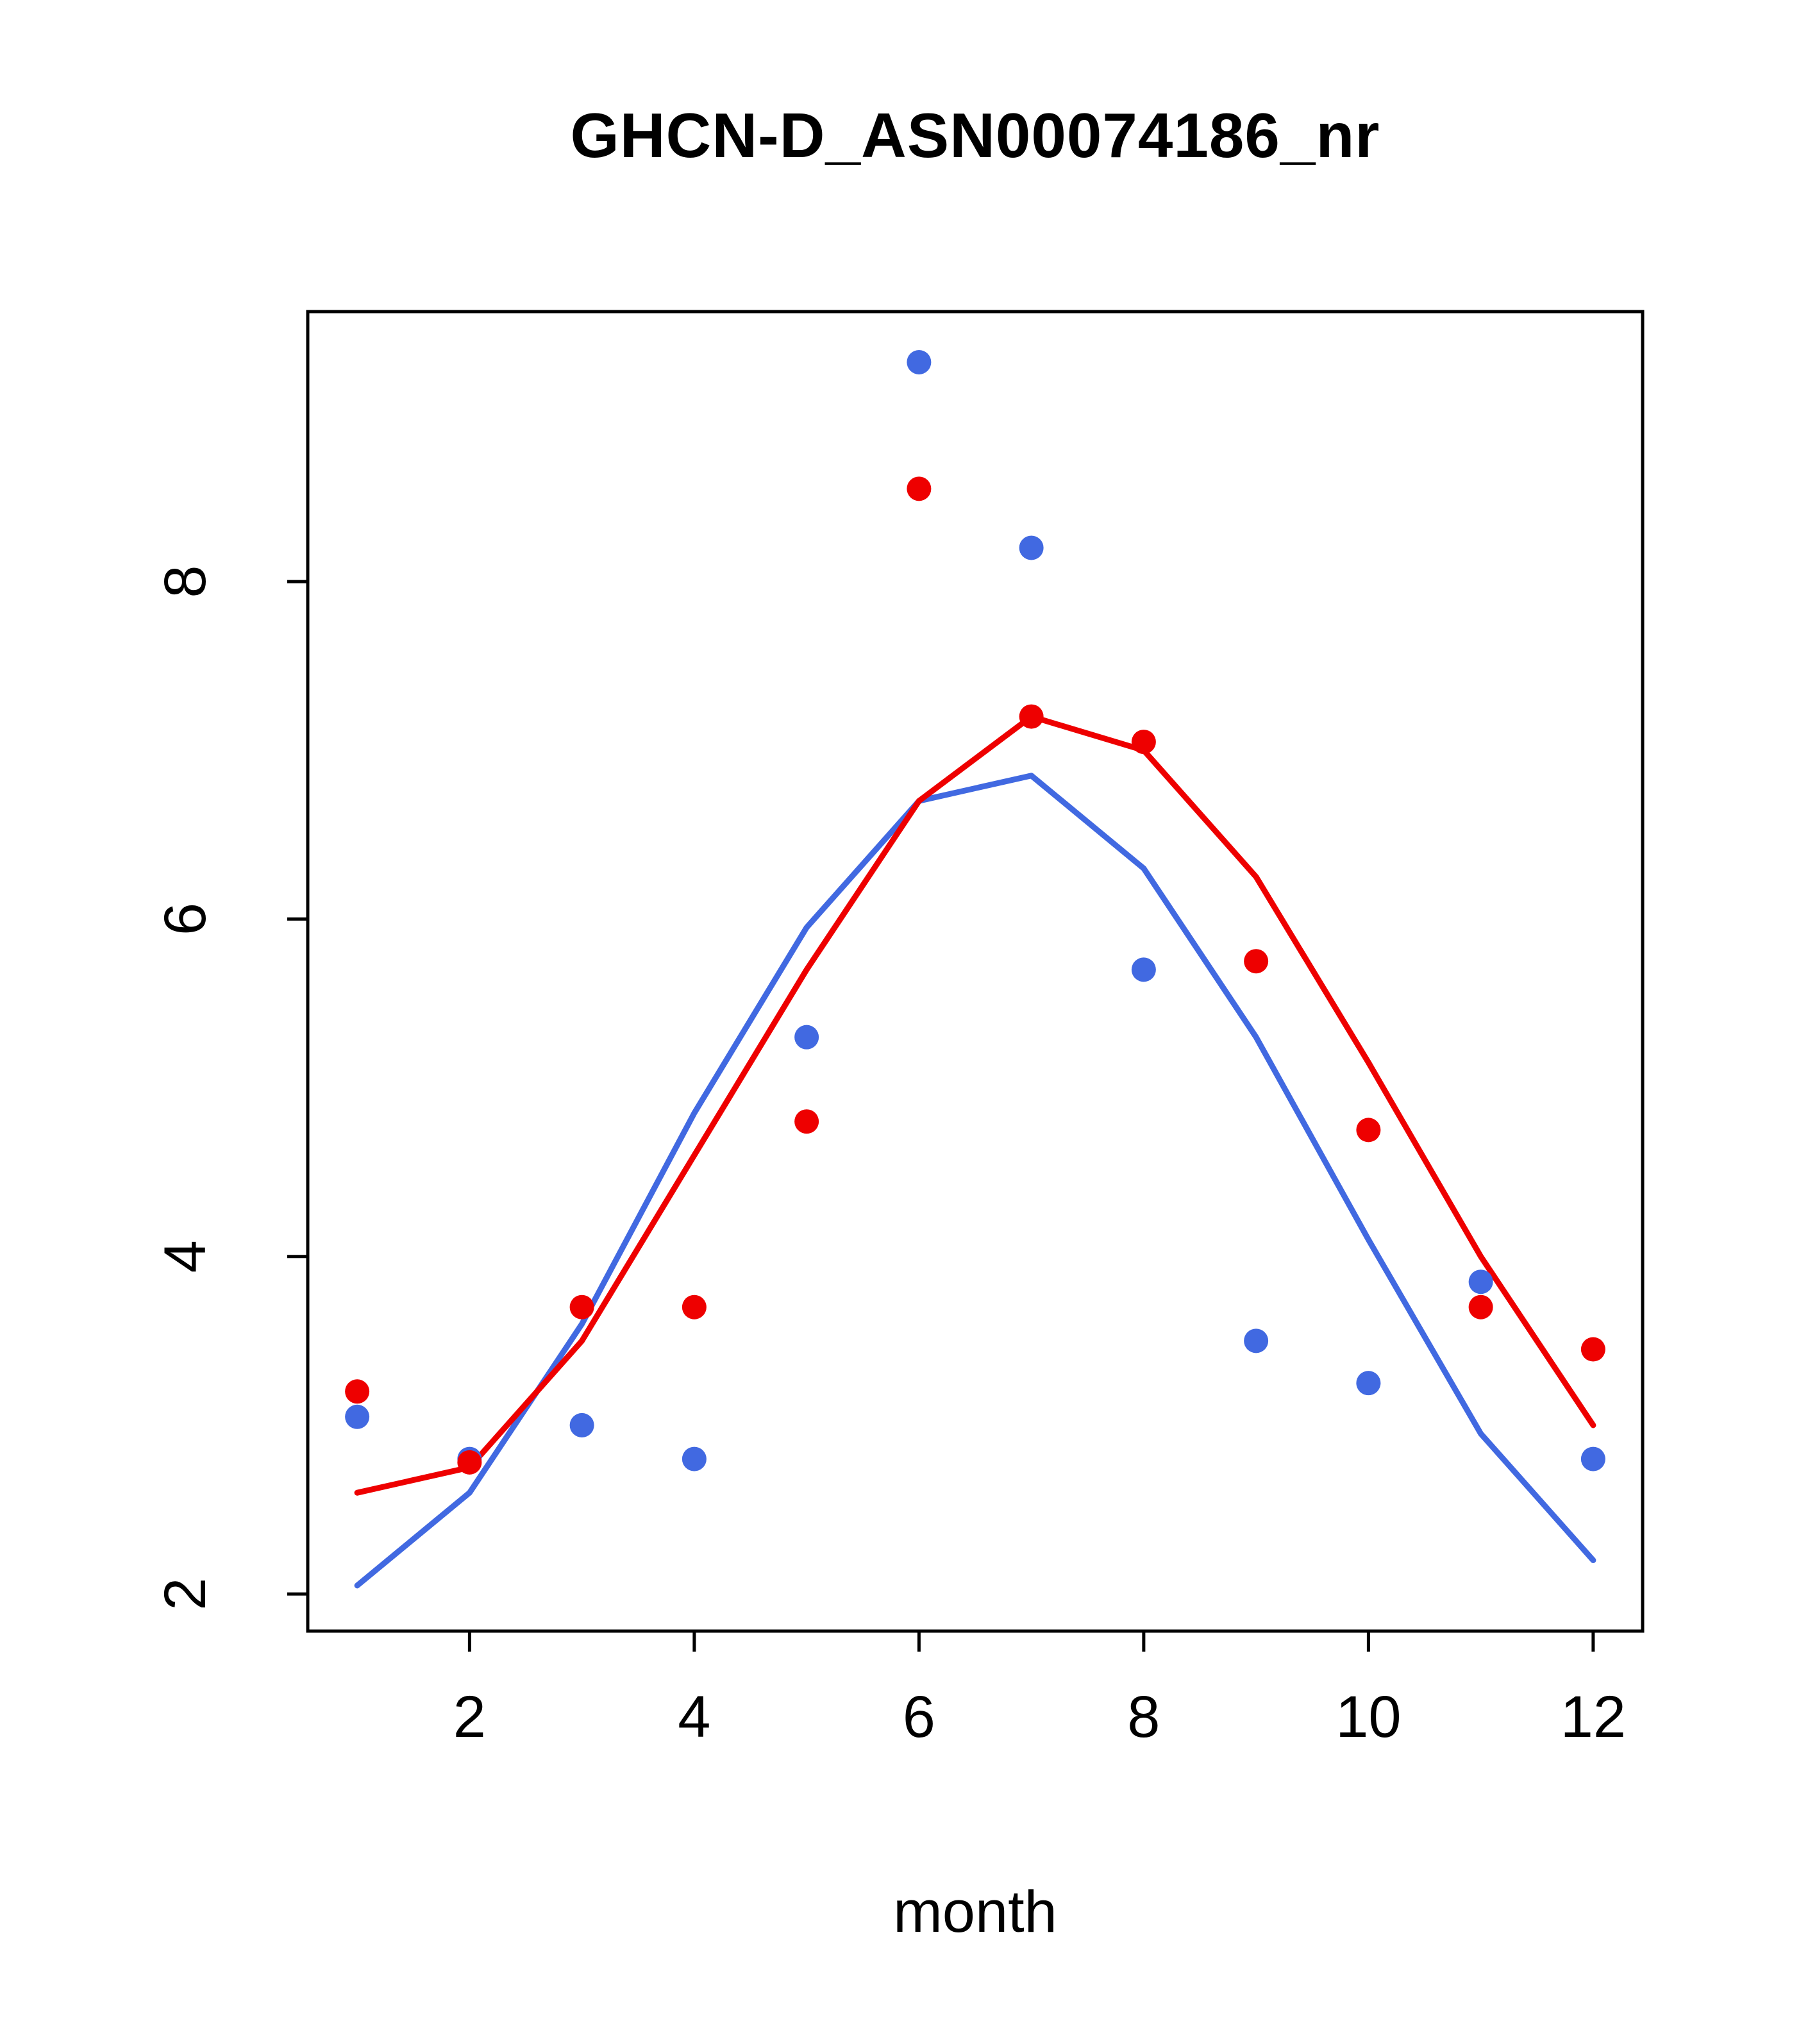 The image size is (1817, 2044). I want to click on x-tick-label: 10, so click(1368, 1717).